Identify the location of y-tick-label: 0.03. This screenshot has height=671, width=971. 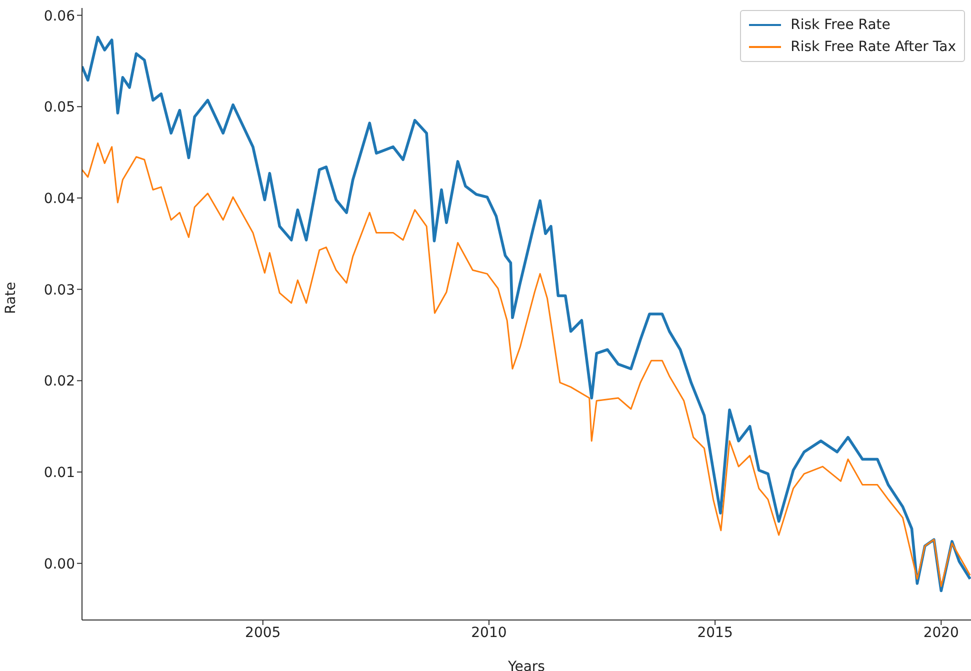
(59, 290).